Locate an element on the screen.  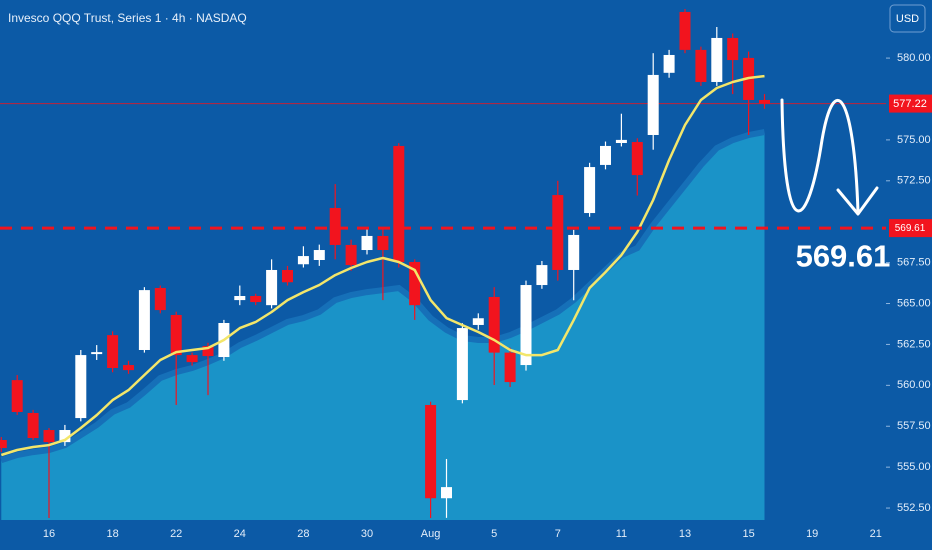
x-tick-label: 11 is located at coordinates (621, 534).